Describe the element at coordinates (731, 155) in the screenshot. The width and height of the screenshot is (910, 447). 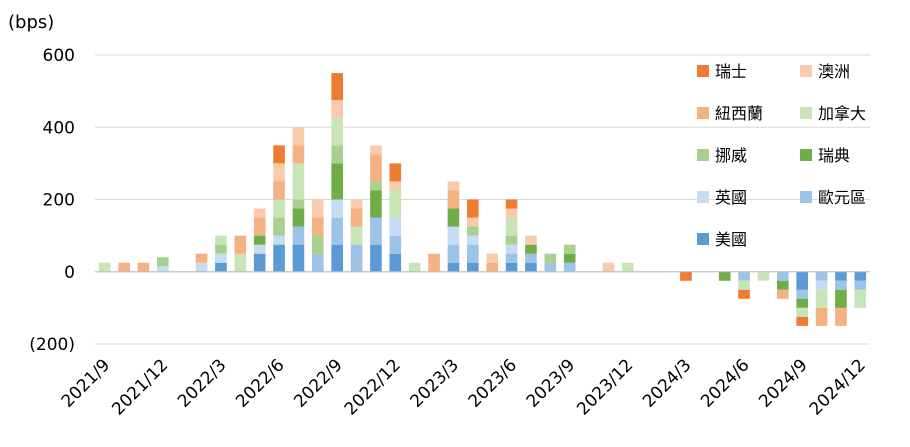
I see `legend-label: 挪威` at that location.